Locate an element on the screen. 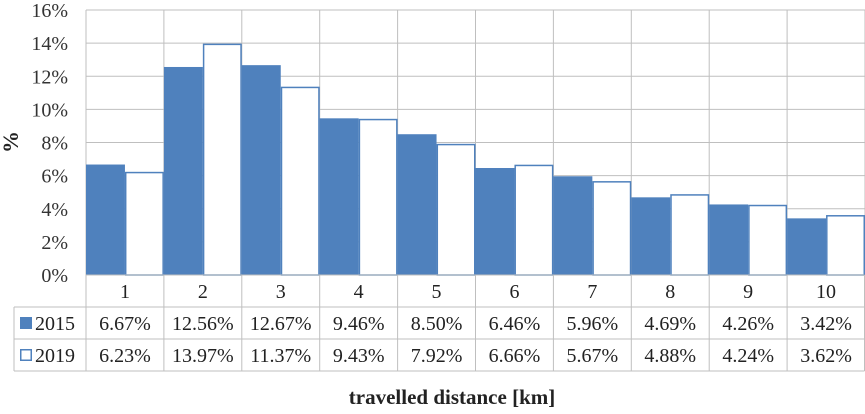 The width and height of the screenshot is (865, 414). data-label-2015: 5.96% is located at coordinates (593, 324).